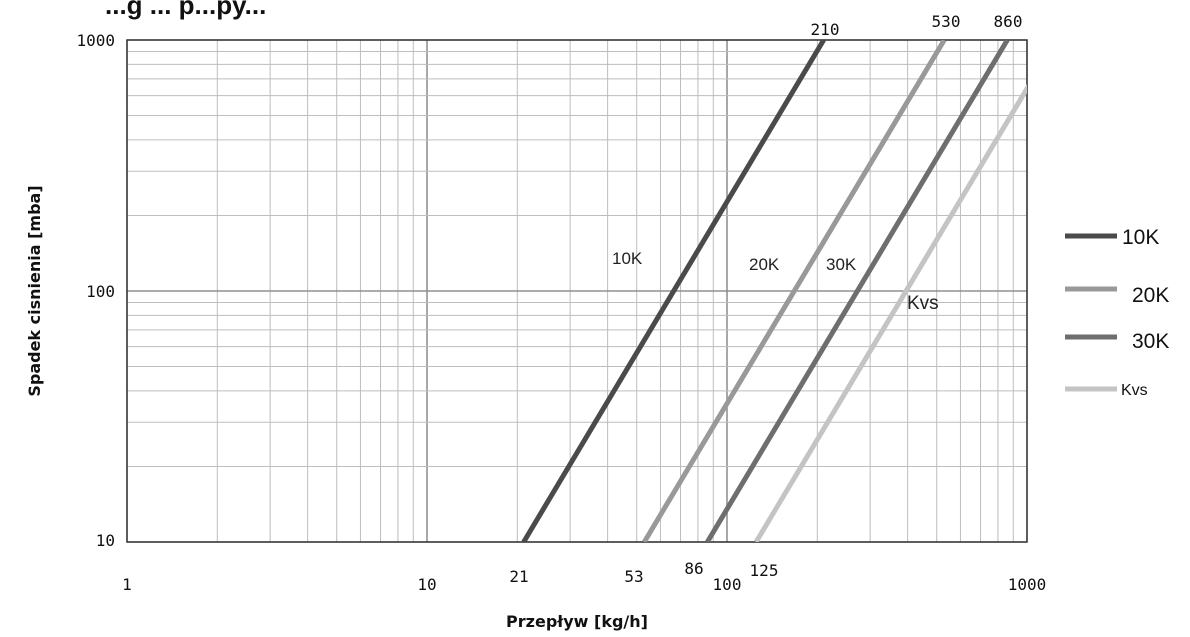 The height and width of the screenshot is (637, 1190). What do you see at coordinates (127, 584) in the screenshot?
I see `x-tick-label-1: 1` at bounding box center [127, 584].